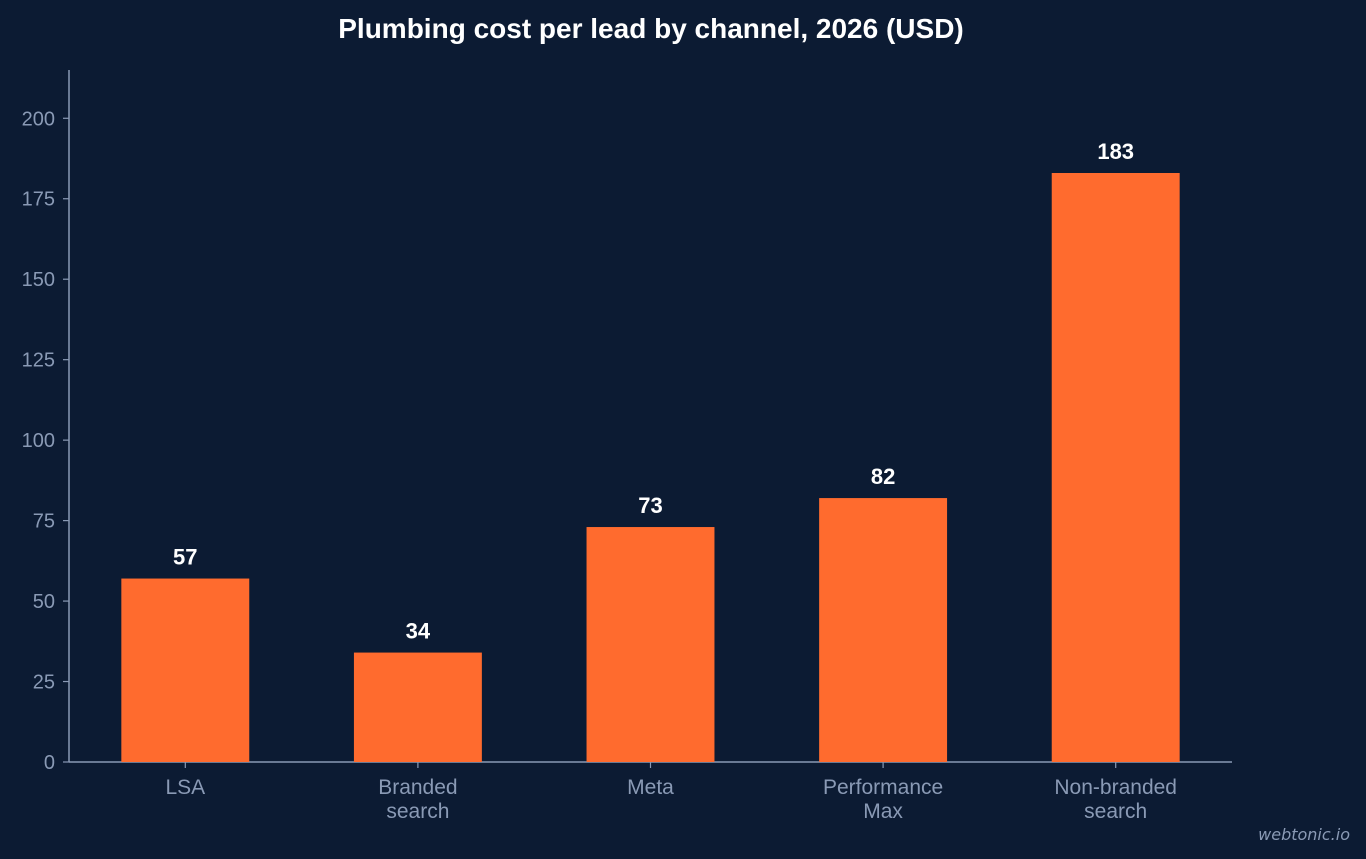 This screenshot has width=1366, height=859. What do you see at coordinates (46, 422) in the screenshot?
I see `y-axis: 0 25 50 75 100 125 150 175 200` at bounding box center [46, 422].